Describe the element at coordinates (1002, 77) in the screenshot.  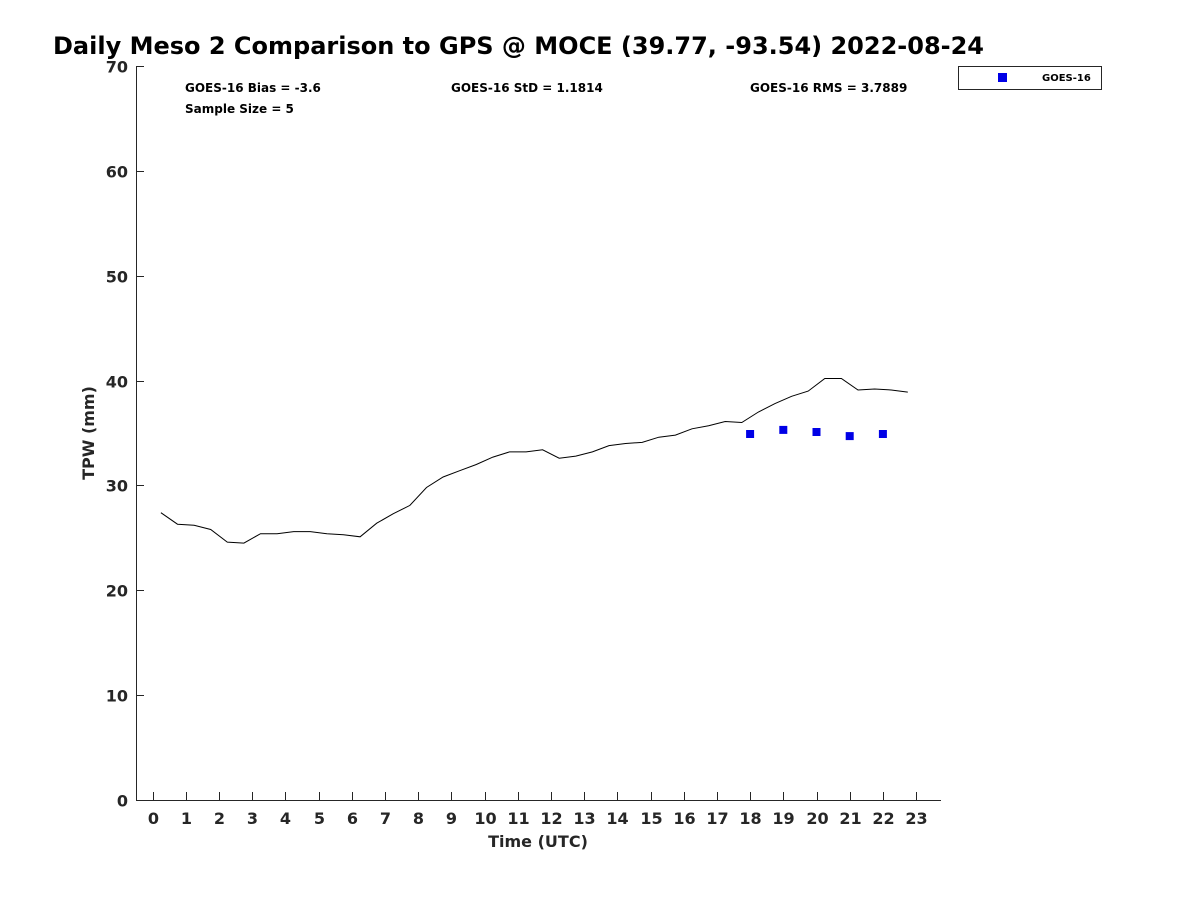
I see `legend-marker-goes16` at that location.